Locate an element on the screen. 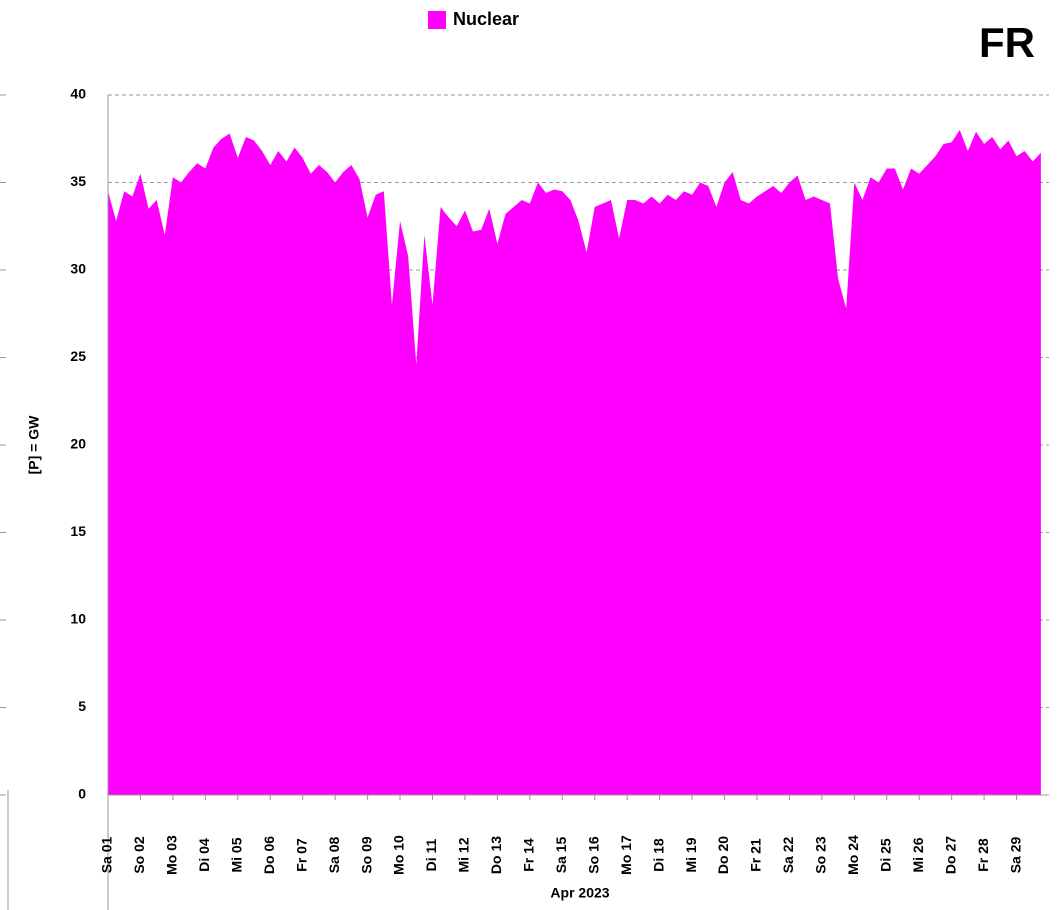 Image resolution: width=1059 pixels, height=910 pixels. x-tick-label: So 02 is located at coordinates (139, 855).